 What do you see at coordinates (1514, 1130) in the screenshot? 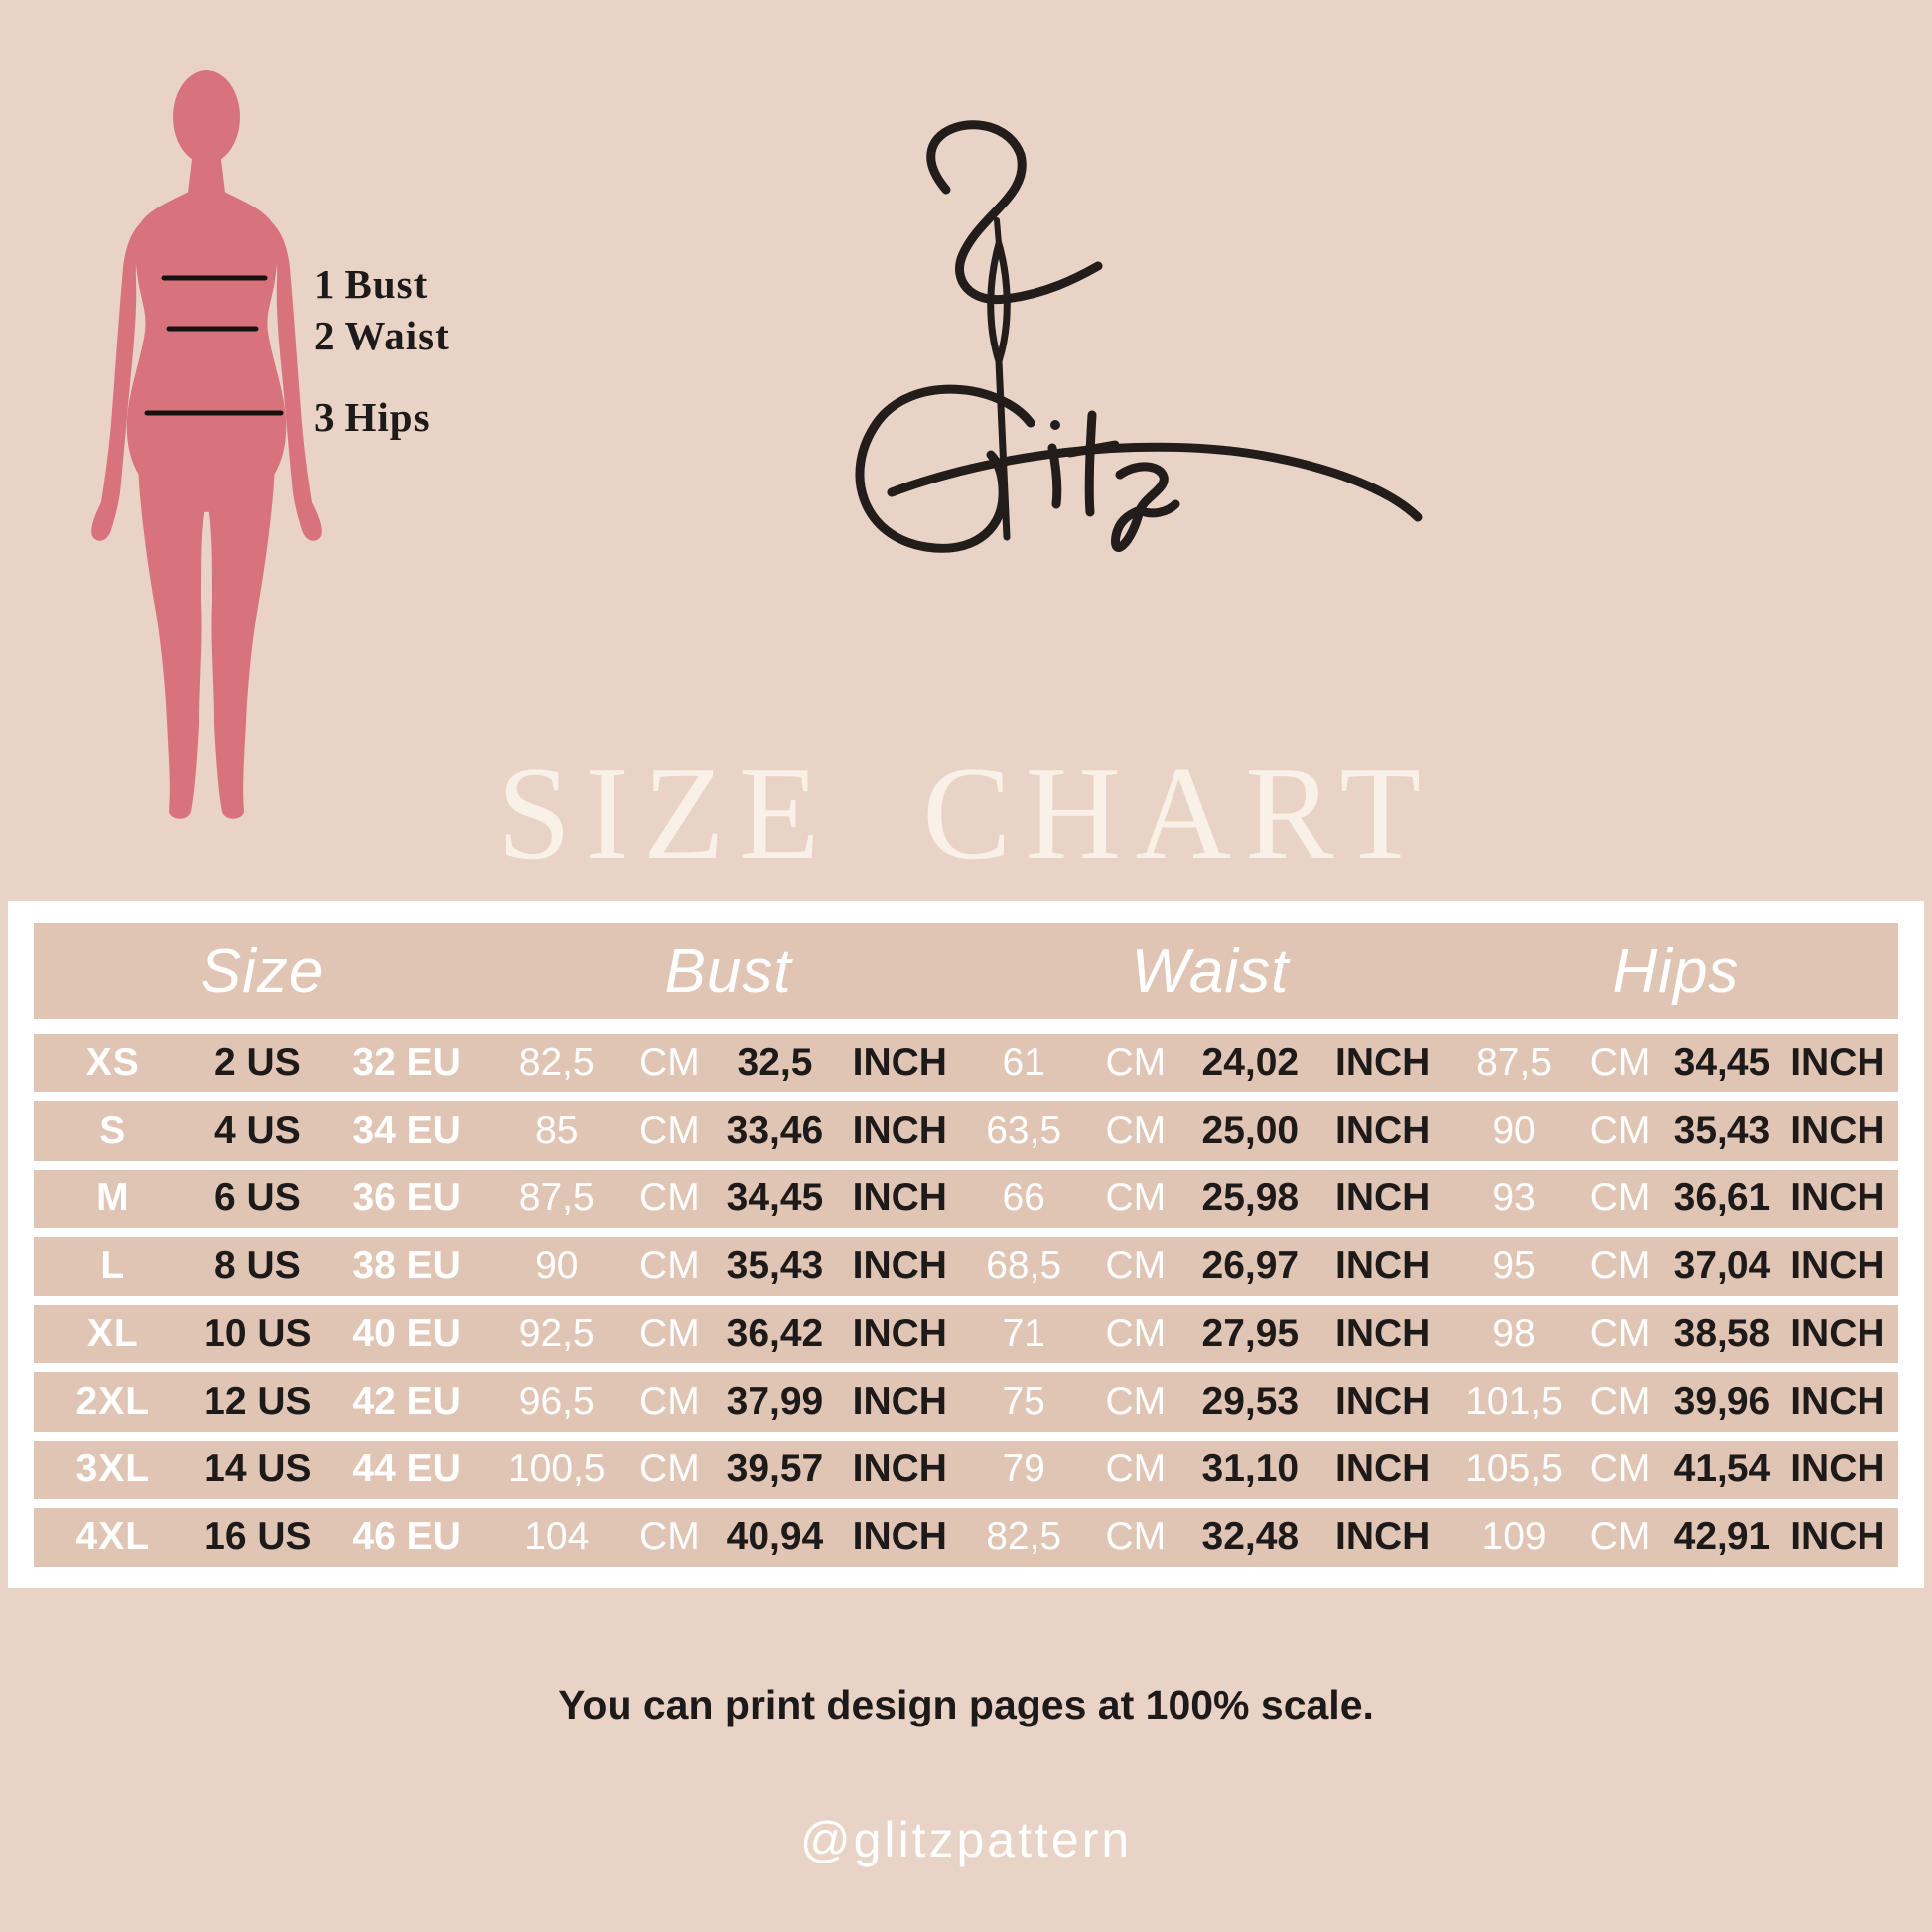
I see `hips-cm-value: 90` at bounding box center [1514, 1130].